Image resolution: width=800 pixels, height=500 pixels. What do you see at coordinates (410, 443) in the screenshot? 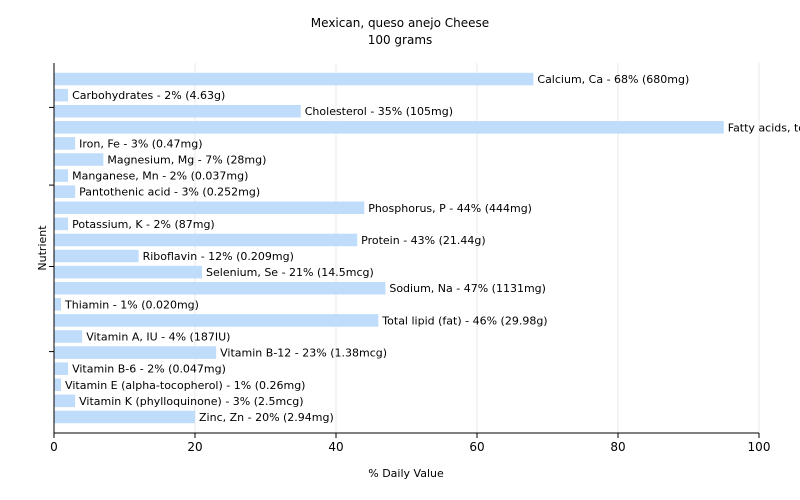
I see `x-ticks: 0 20 40 60 80 100` at bounding box center [410, 443].